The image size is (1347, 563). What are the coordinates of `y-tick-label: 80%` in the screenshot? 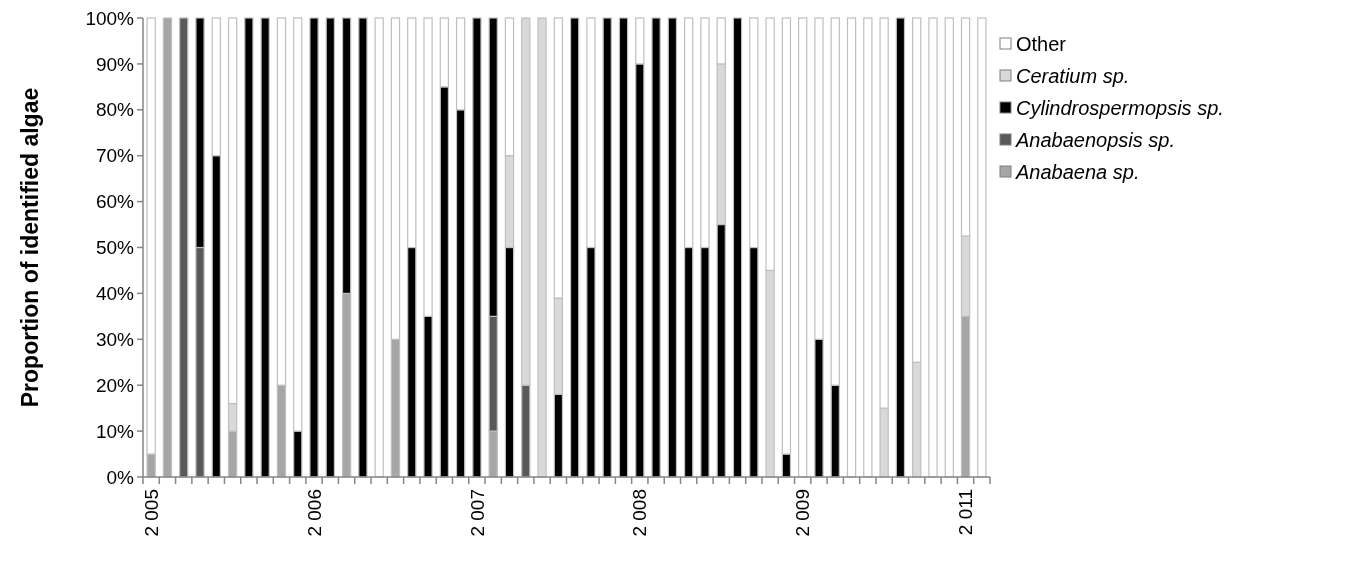 It's located at (115, 110).